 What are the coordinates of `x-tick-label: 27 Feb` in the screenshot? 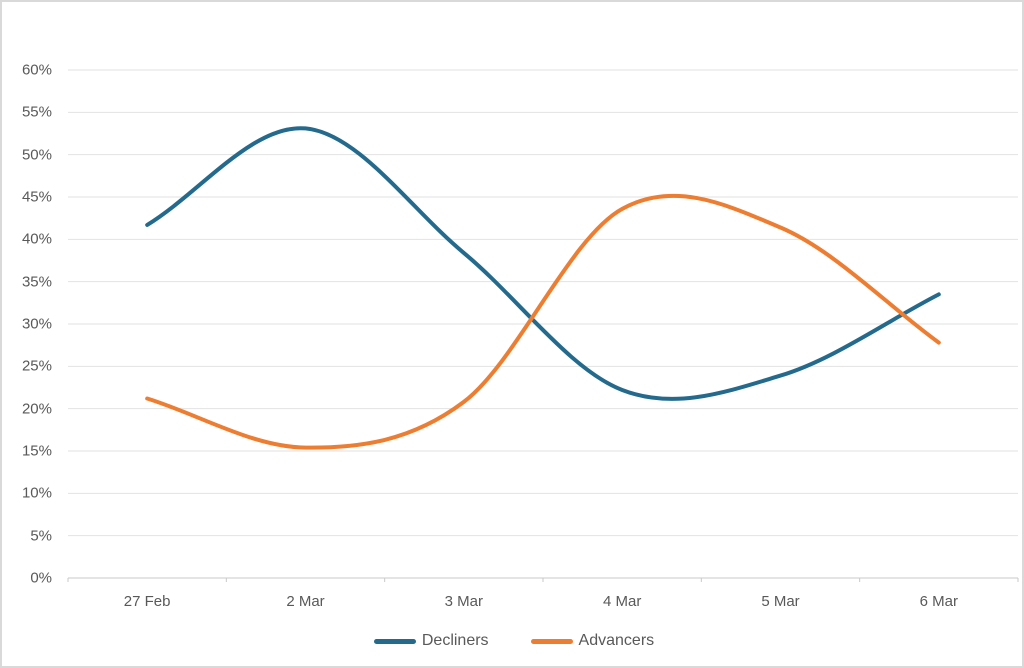 It's located at (147, 601).